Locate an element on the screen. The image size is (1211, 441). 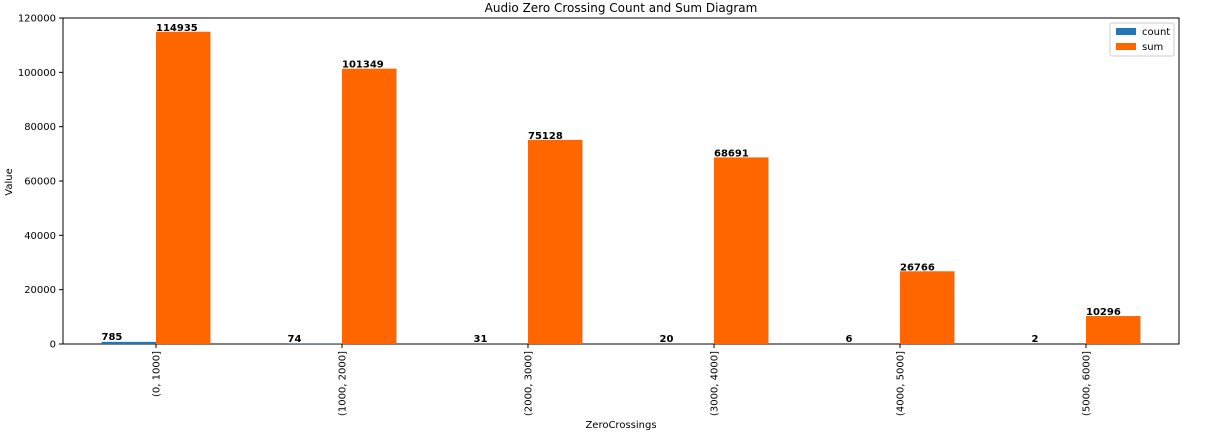
x-tick-label: (2000, 3000] is located at coordinates (529, 383).